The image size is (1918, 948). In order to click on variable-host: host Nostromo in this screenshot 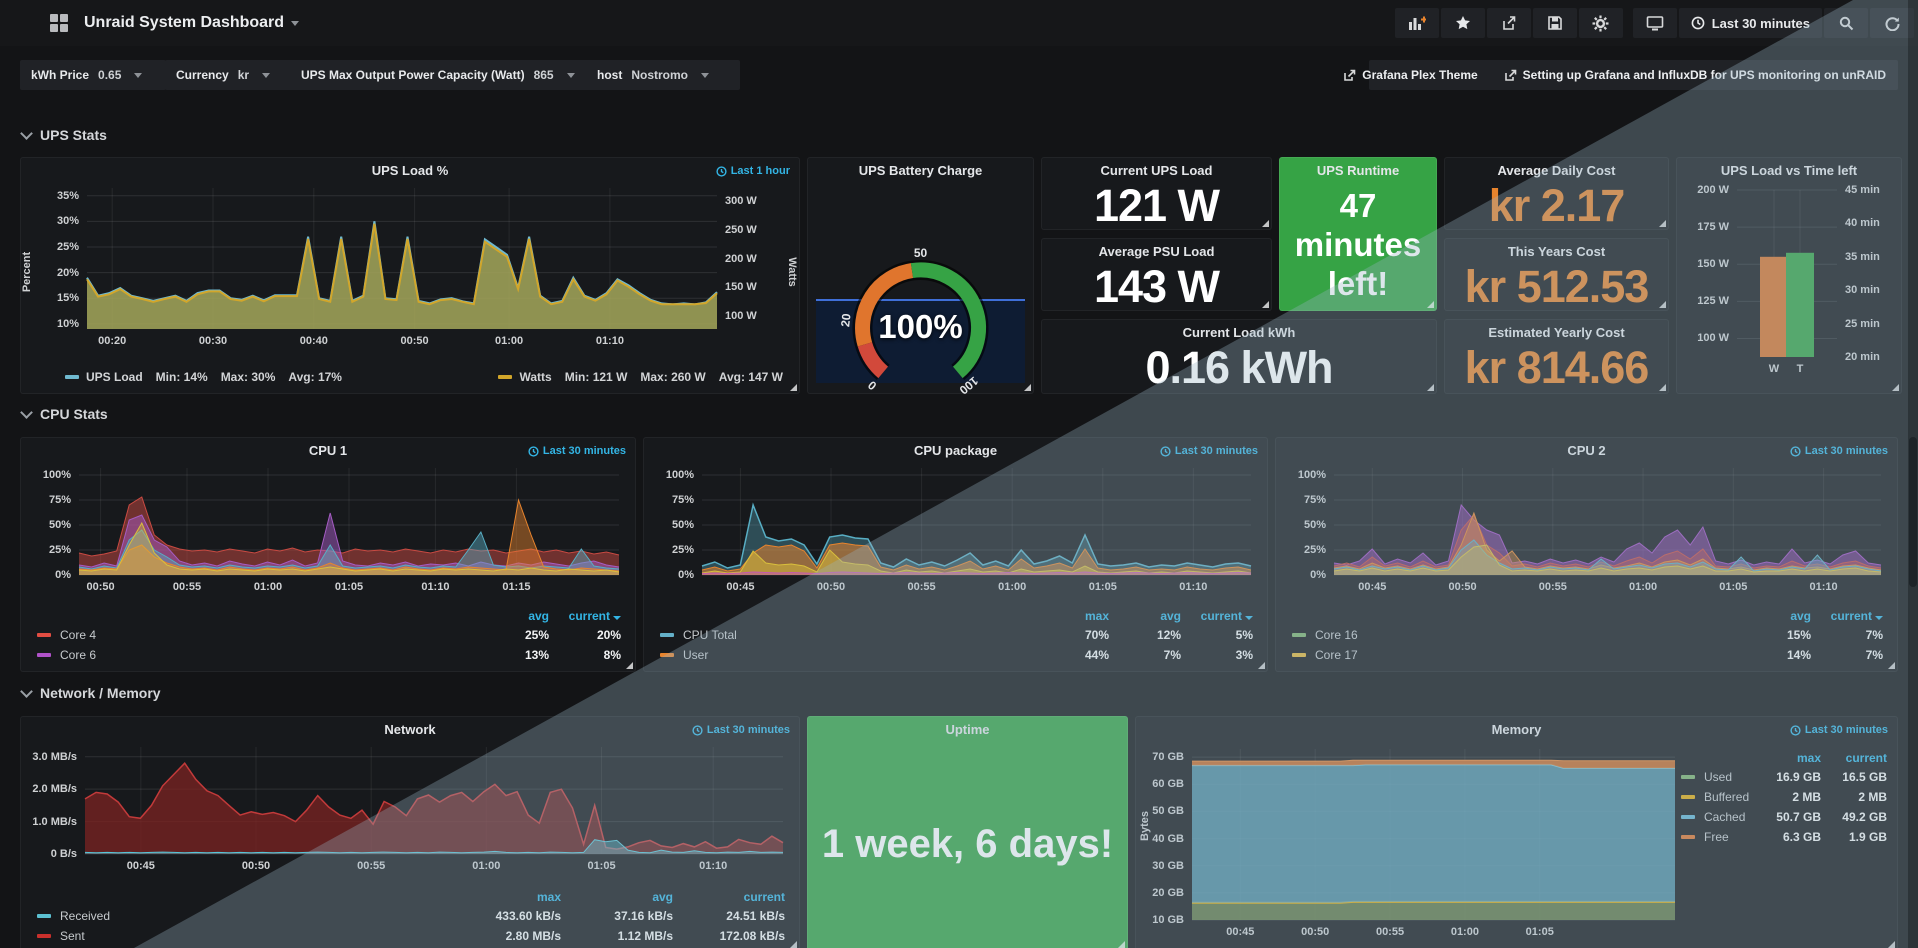, I will do `click(663, 75)`.